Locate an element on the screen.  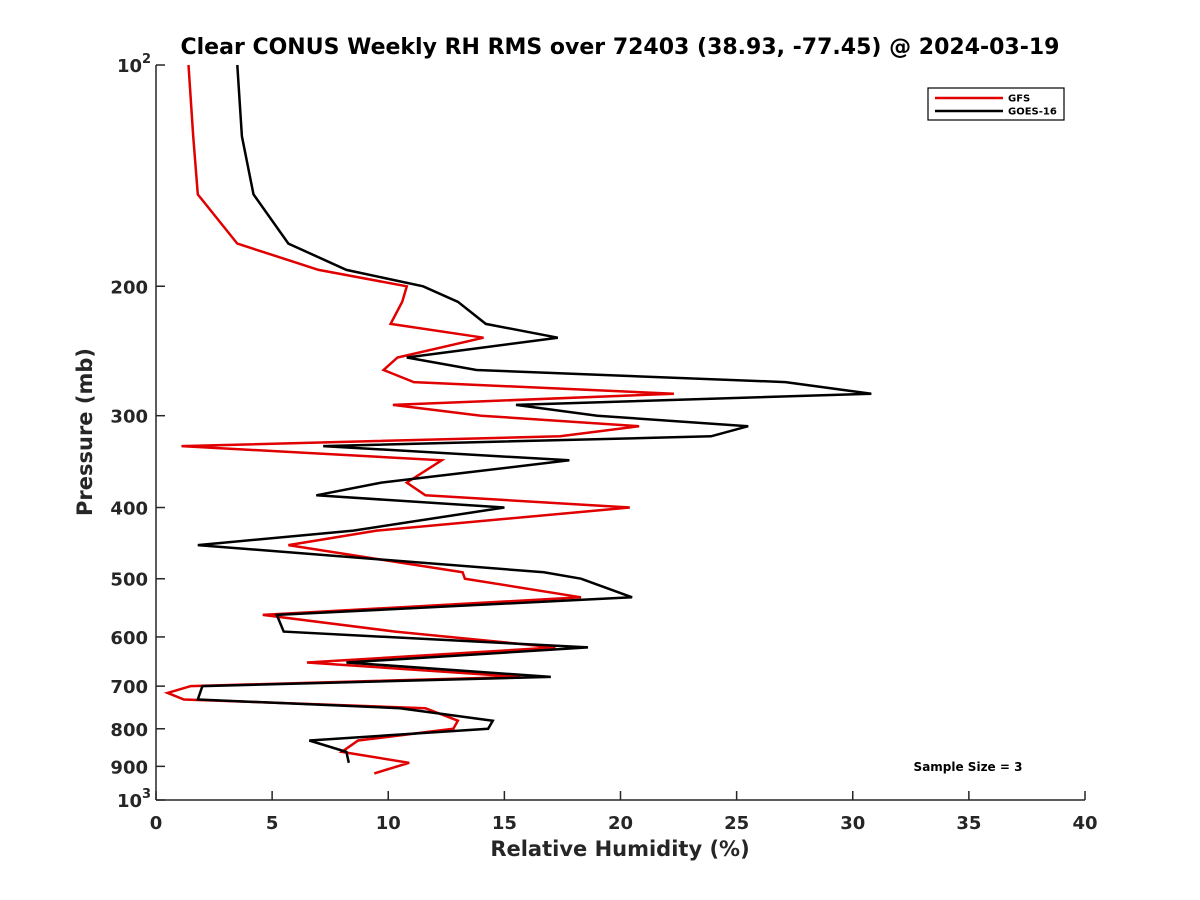
x-tick-label: 10 is located at coordinates (388, 823).